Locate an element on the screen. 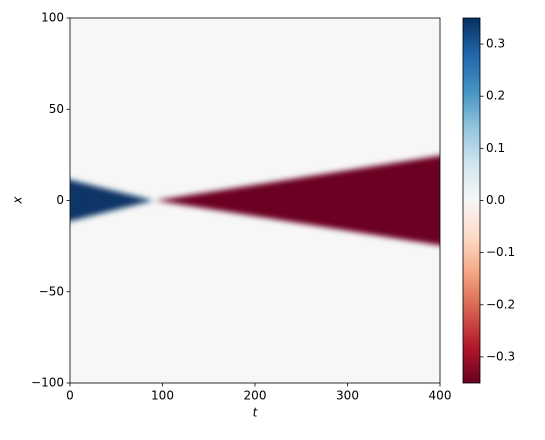 This screenshot has height=440, width=545. y-tick-label: 100 is located at coordinates (52, 18).